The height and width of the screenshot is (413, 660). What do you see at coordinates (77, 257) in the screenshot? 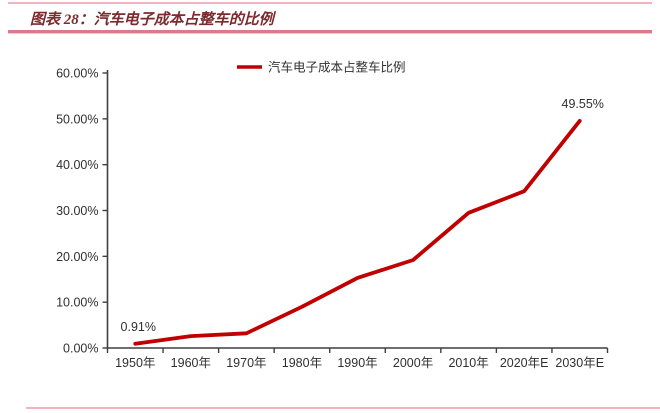
I see `y-tick-label: 20.00%` at bounding box center [77, 257].